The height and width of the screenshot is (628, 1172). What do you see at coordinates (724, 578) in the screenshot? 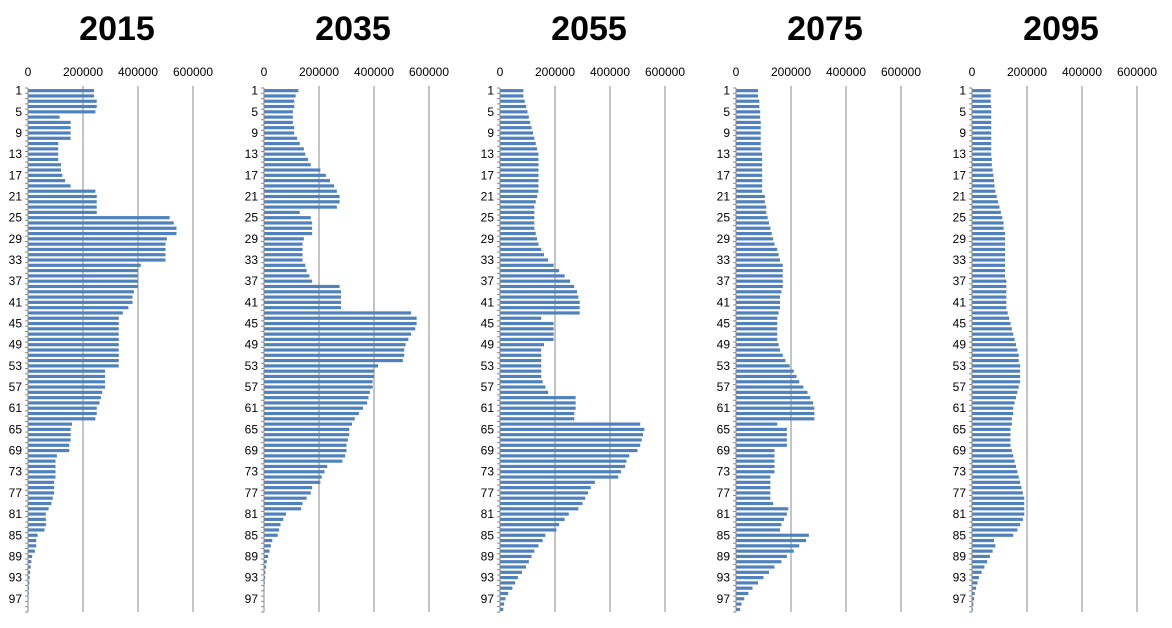
I see `y-tick-label: 93` at bounding box center [724, 578].